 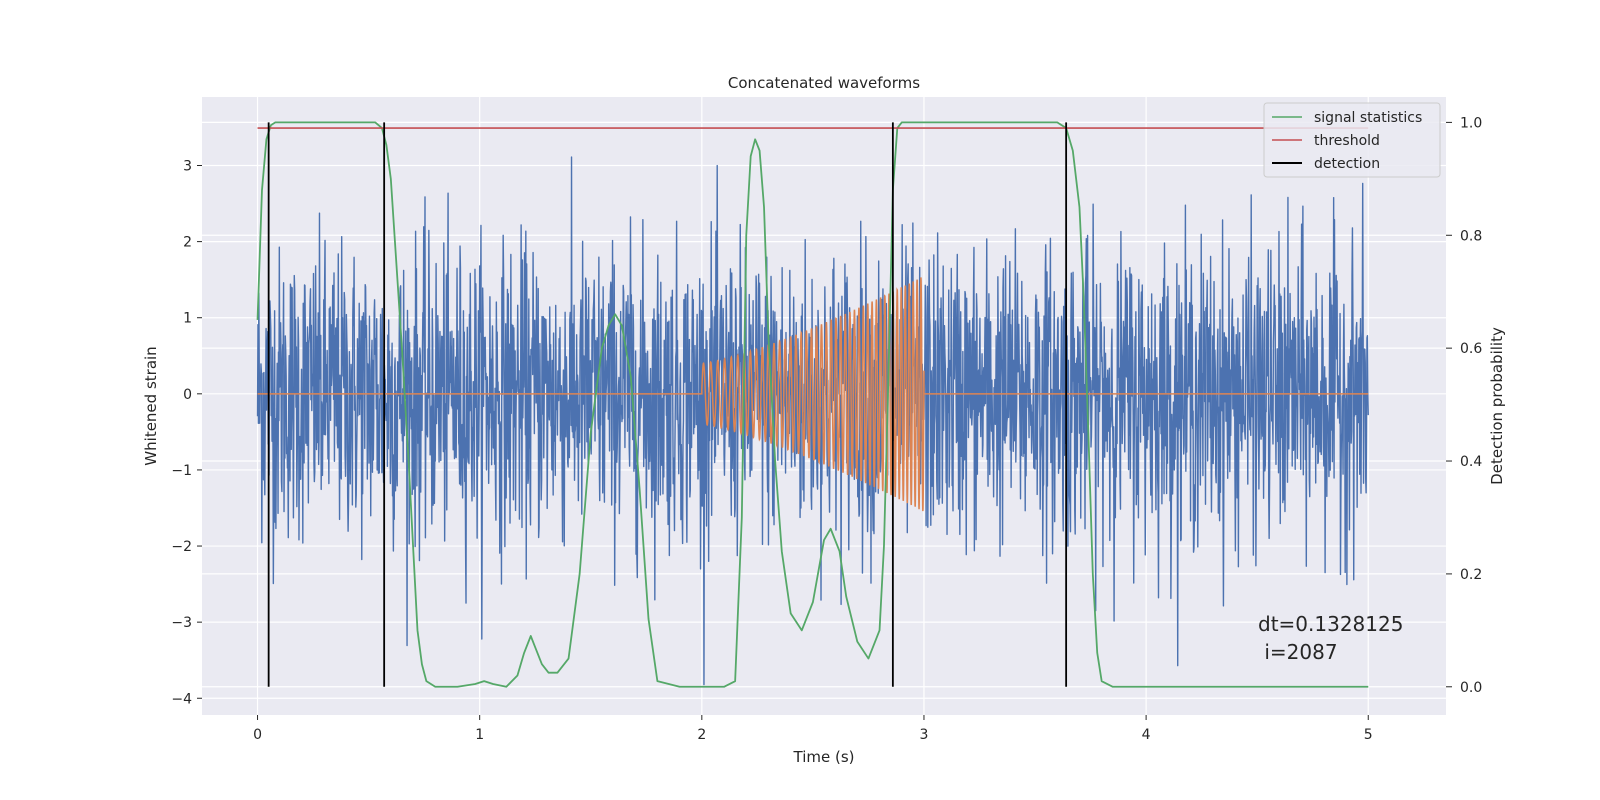 What do you see at coordinates (1471, 575) in the screenshot?
I see `y2-tick-label: 0.2` at bounding box center [1471, 575].